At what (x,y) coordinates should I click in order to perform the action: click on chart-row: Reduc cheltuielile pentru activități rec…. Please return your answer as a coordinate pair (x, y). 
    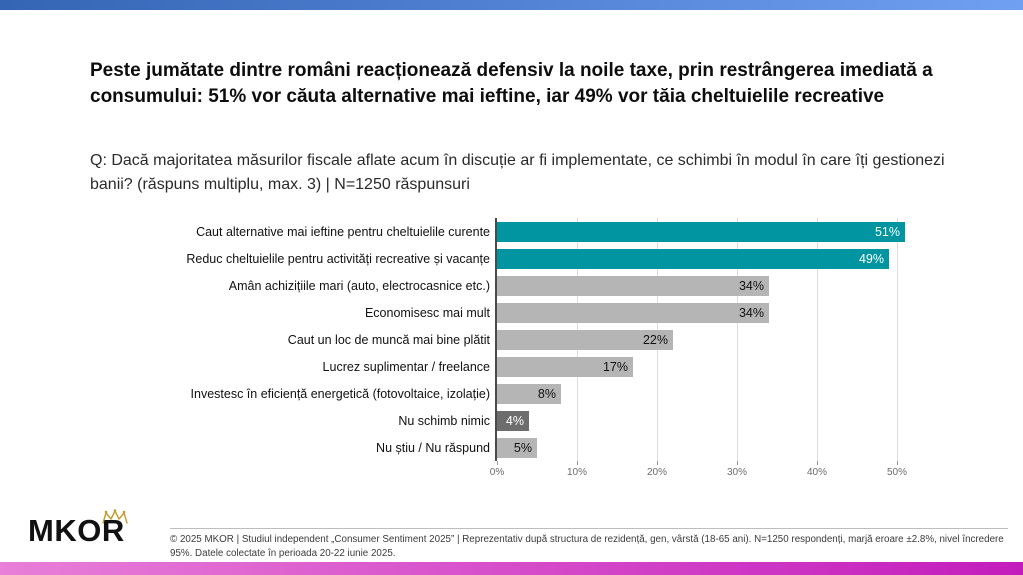
    Looking at the image, I should click on (525, 258).